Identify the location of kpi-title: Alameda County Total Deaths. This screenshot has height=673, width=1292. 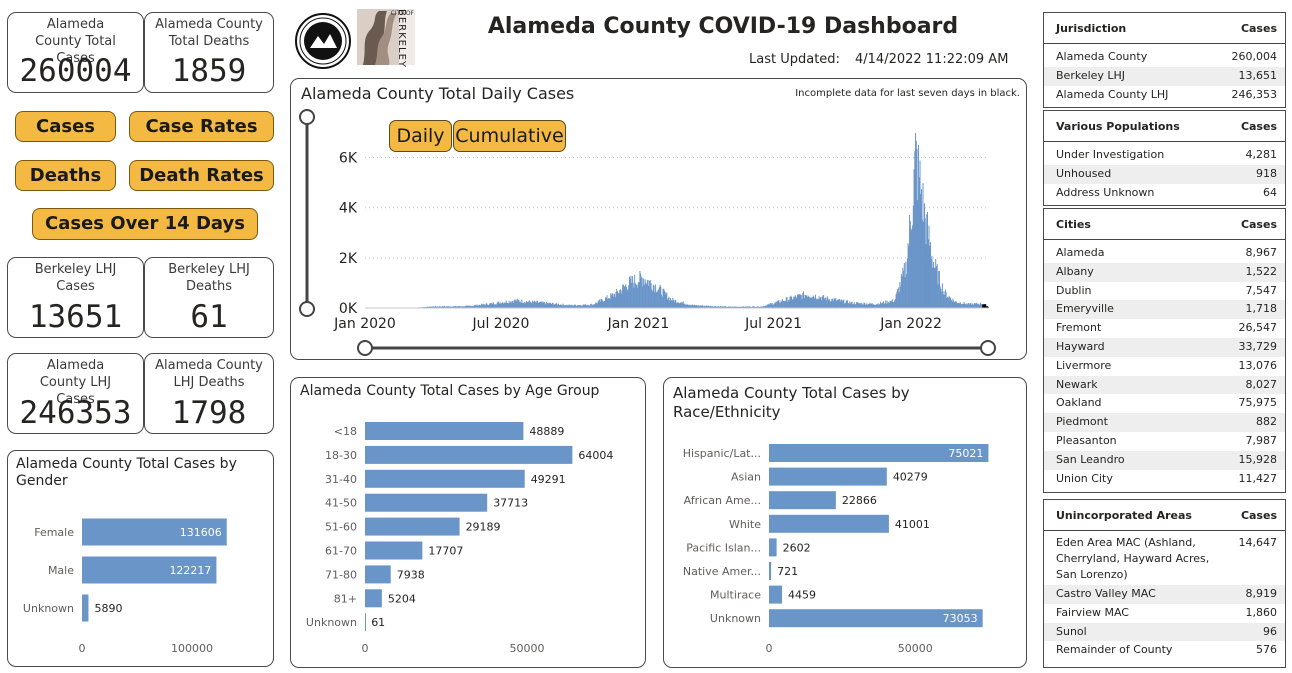
(209, 33).